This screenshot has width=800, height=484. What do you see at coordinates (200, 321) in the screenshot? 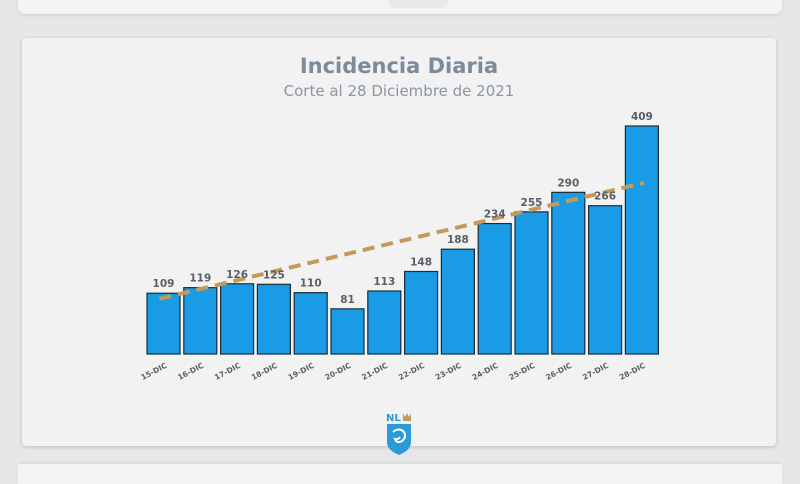
I see `bar-16-dic` at bounding box center [200, 321].